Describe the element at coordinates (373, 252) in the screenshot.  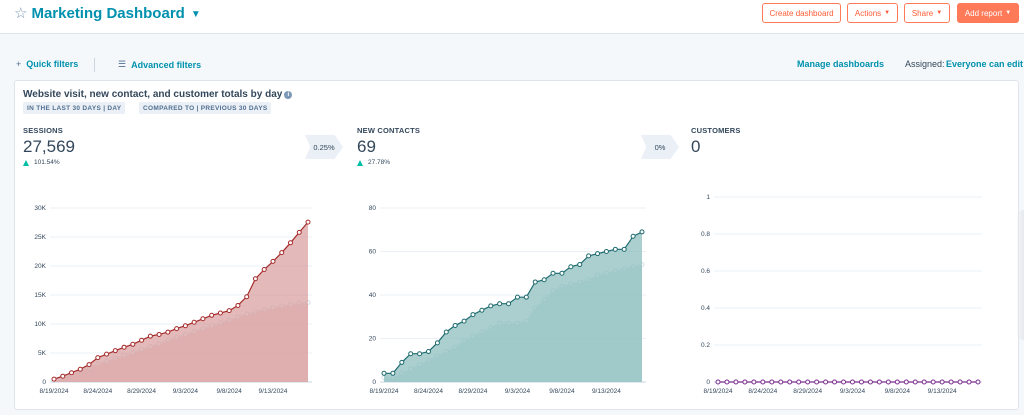
I see `y-tick-label: 60` at that location.